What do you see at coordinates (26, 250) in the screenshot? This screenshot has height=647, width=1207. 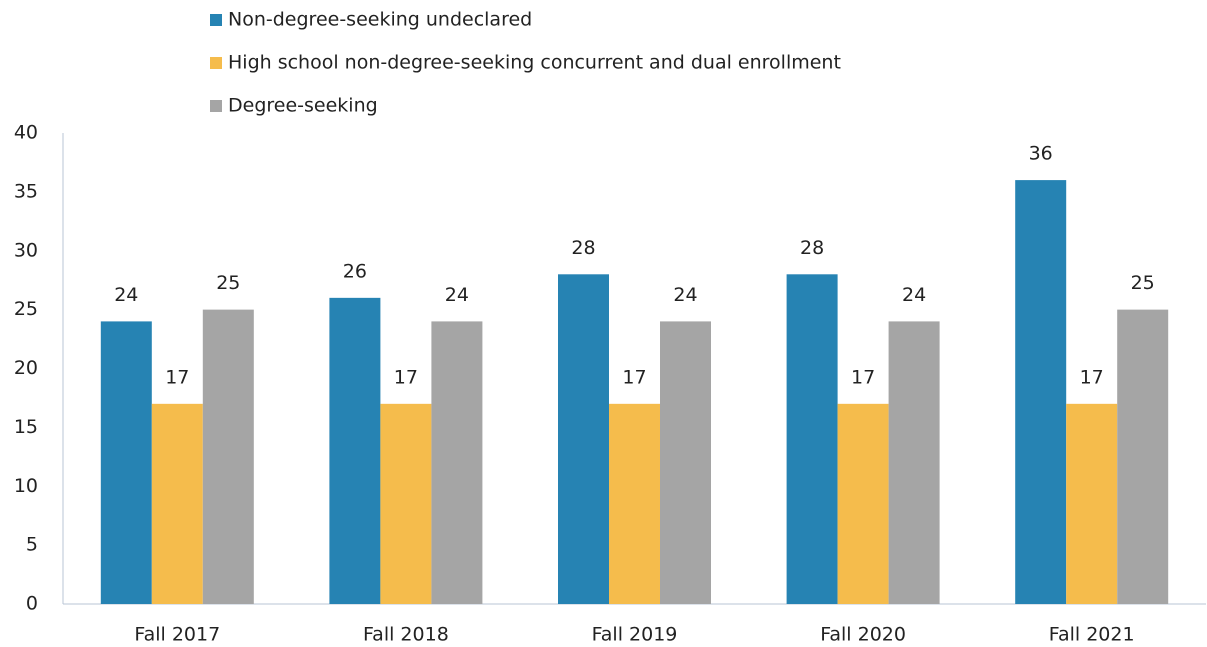 I see `y-tick-label: 30` at bounding box center [26, 250].